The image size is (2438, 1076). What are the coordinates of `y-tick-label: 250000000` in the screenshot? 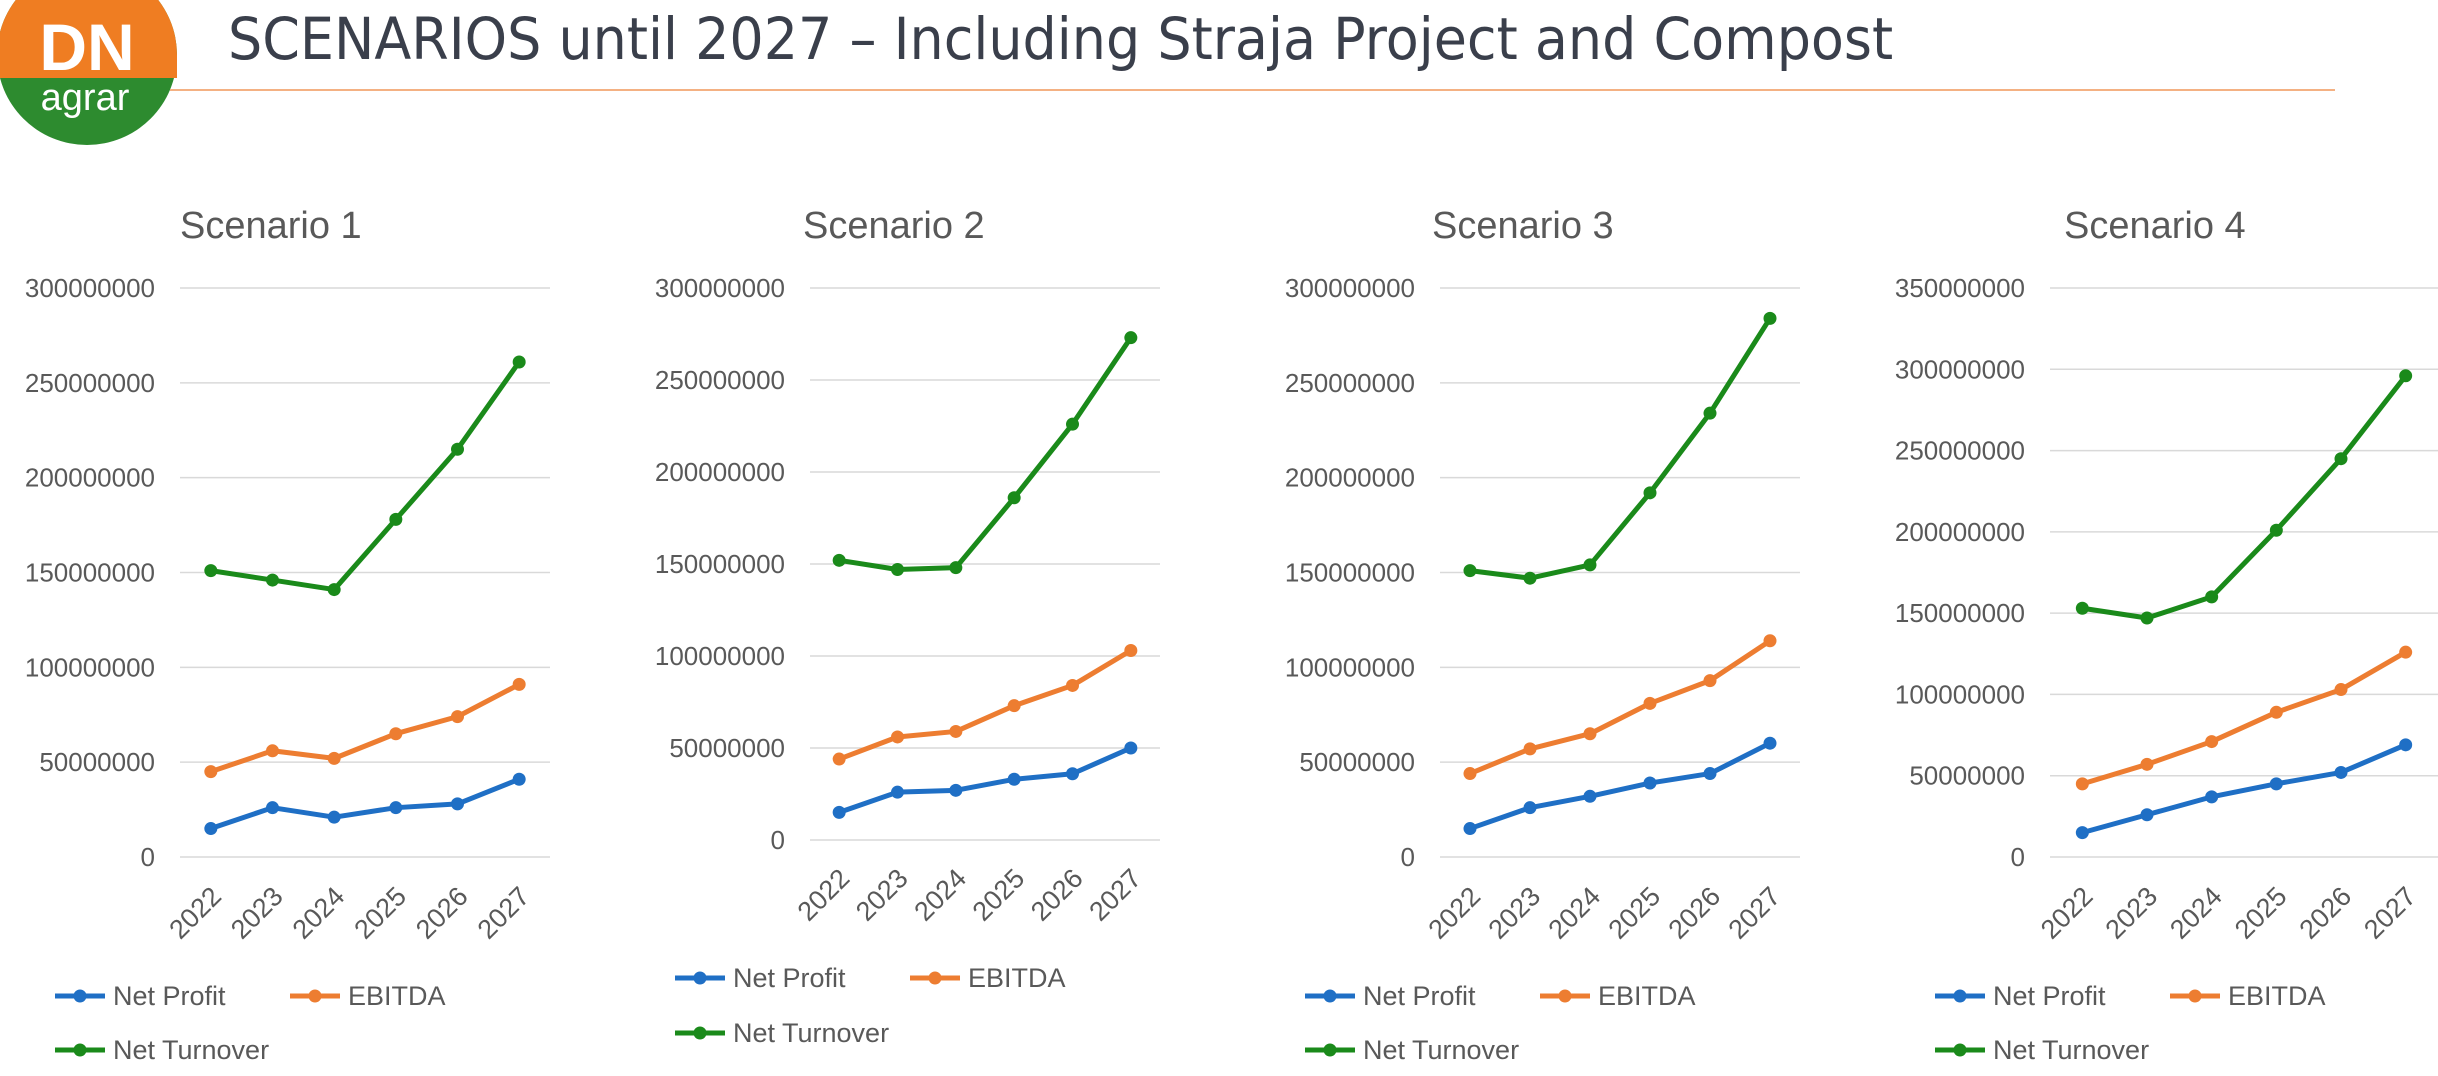 It's located at (720, 380).